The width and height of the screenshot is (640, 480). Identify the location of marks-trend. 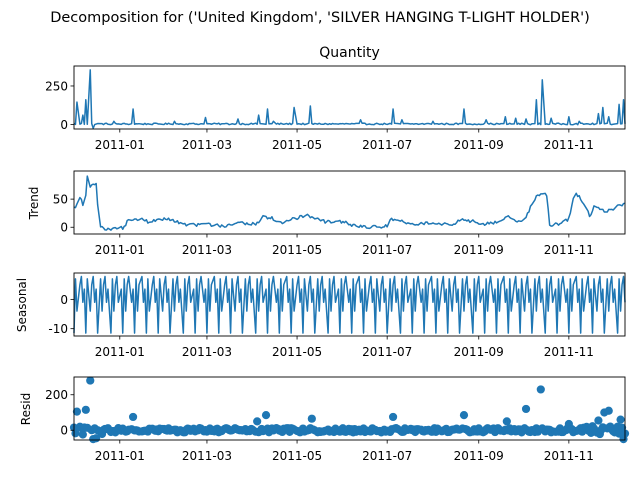
(349, 203).